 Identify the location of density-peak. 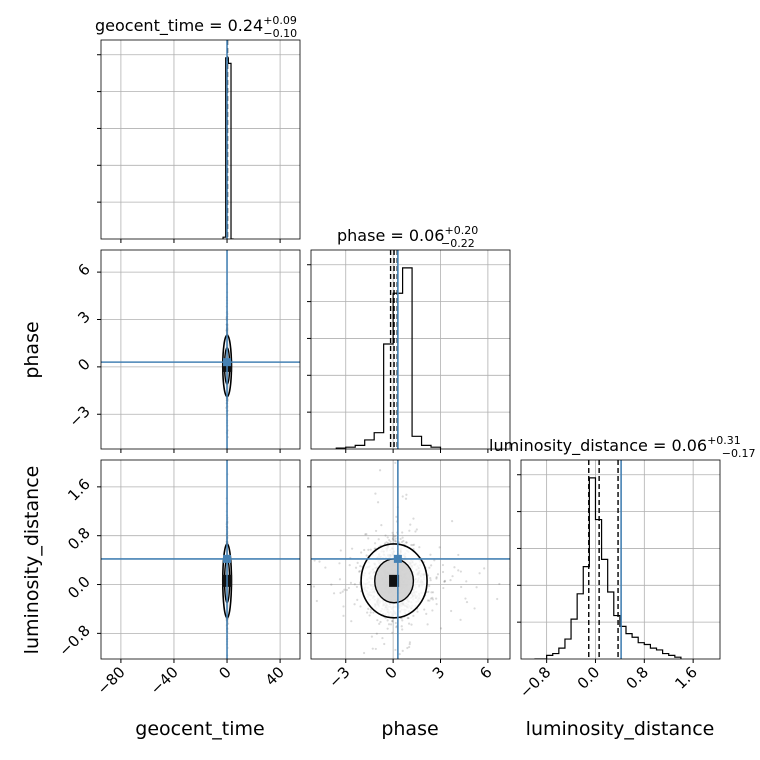
(394, 580).